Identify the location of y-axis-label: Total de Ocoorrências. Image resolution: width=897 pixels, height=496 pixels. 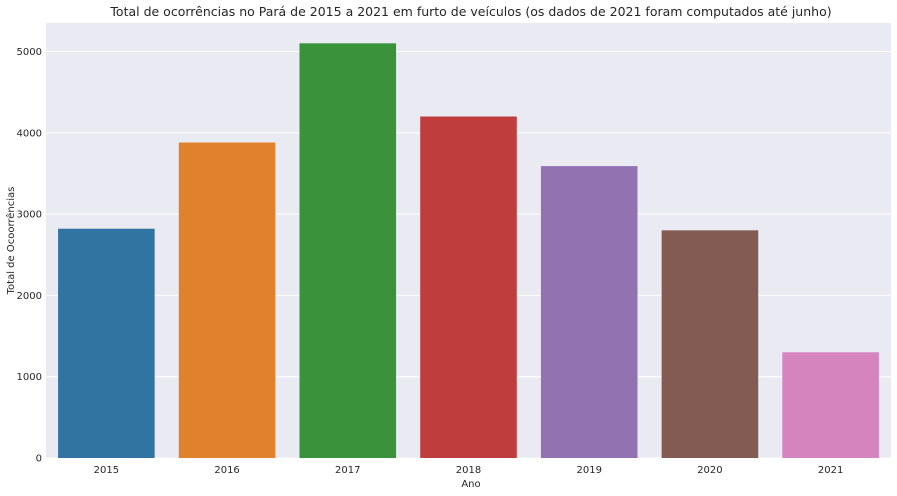
(11, 241).